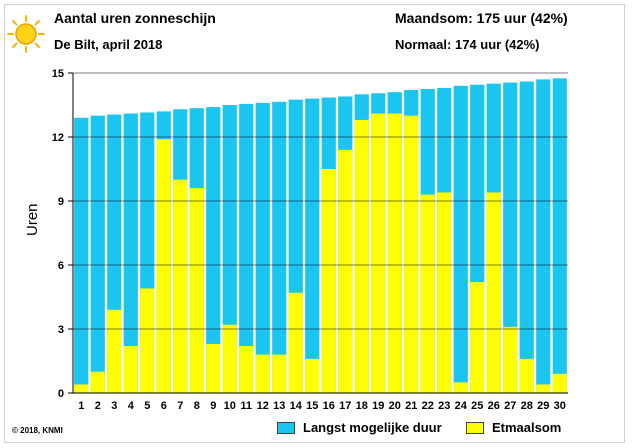 The image size is (634, 448). Describe the element at coordinates (246, 406) in the screenshot. I see `x-tick-label: 11` at that location.